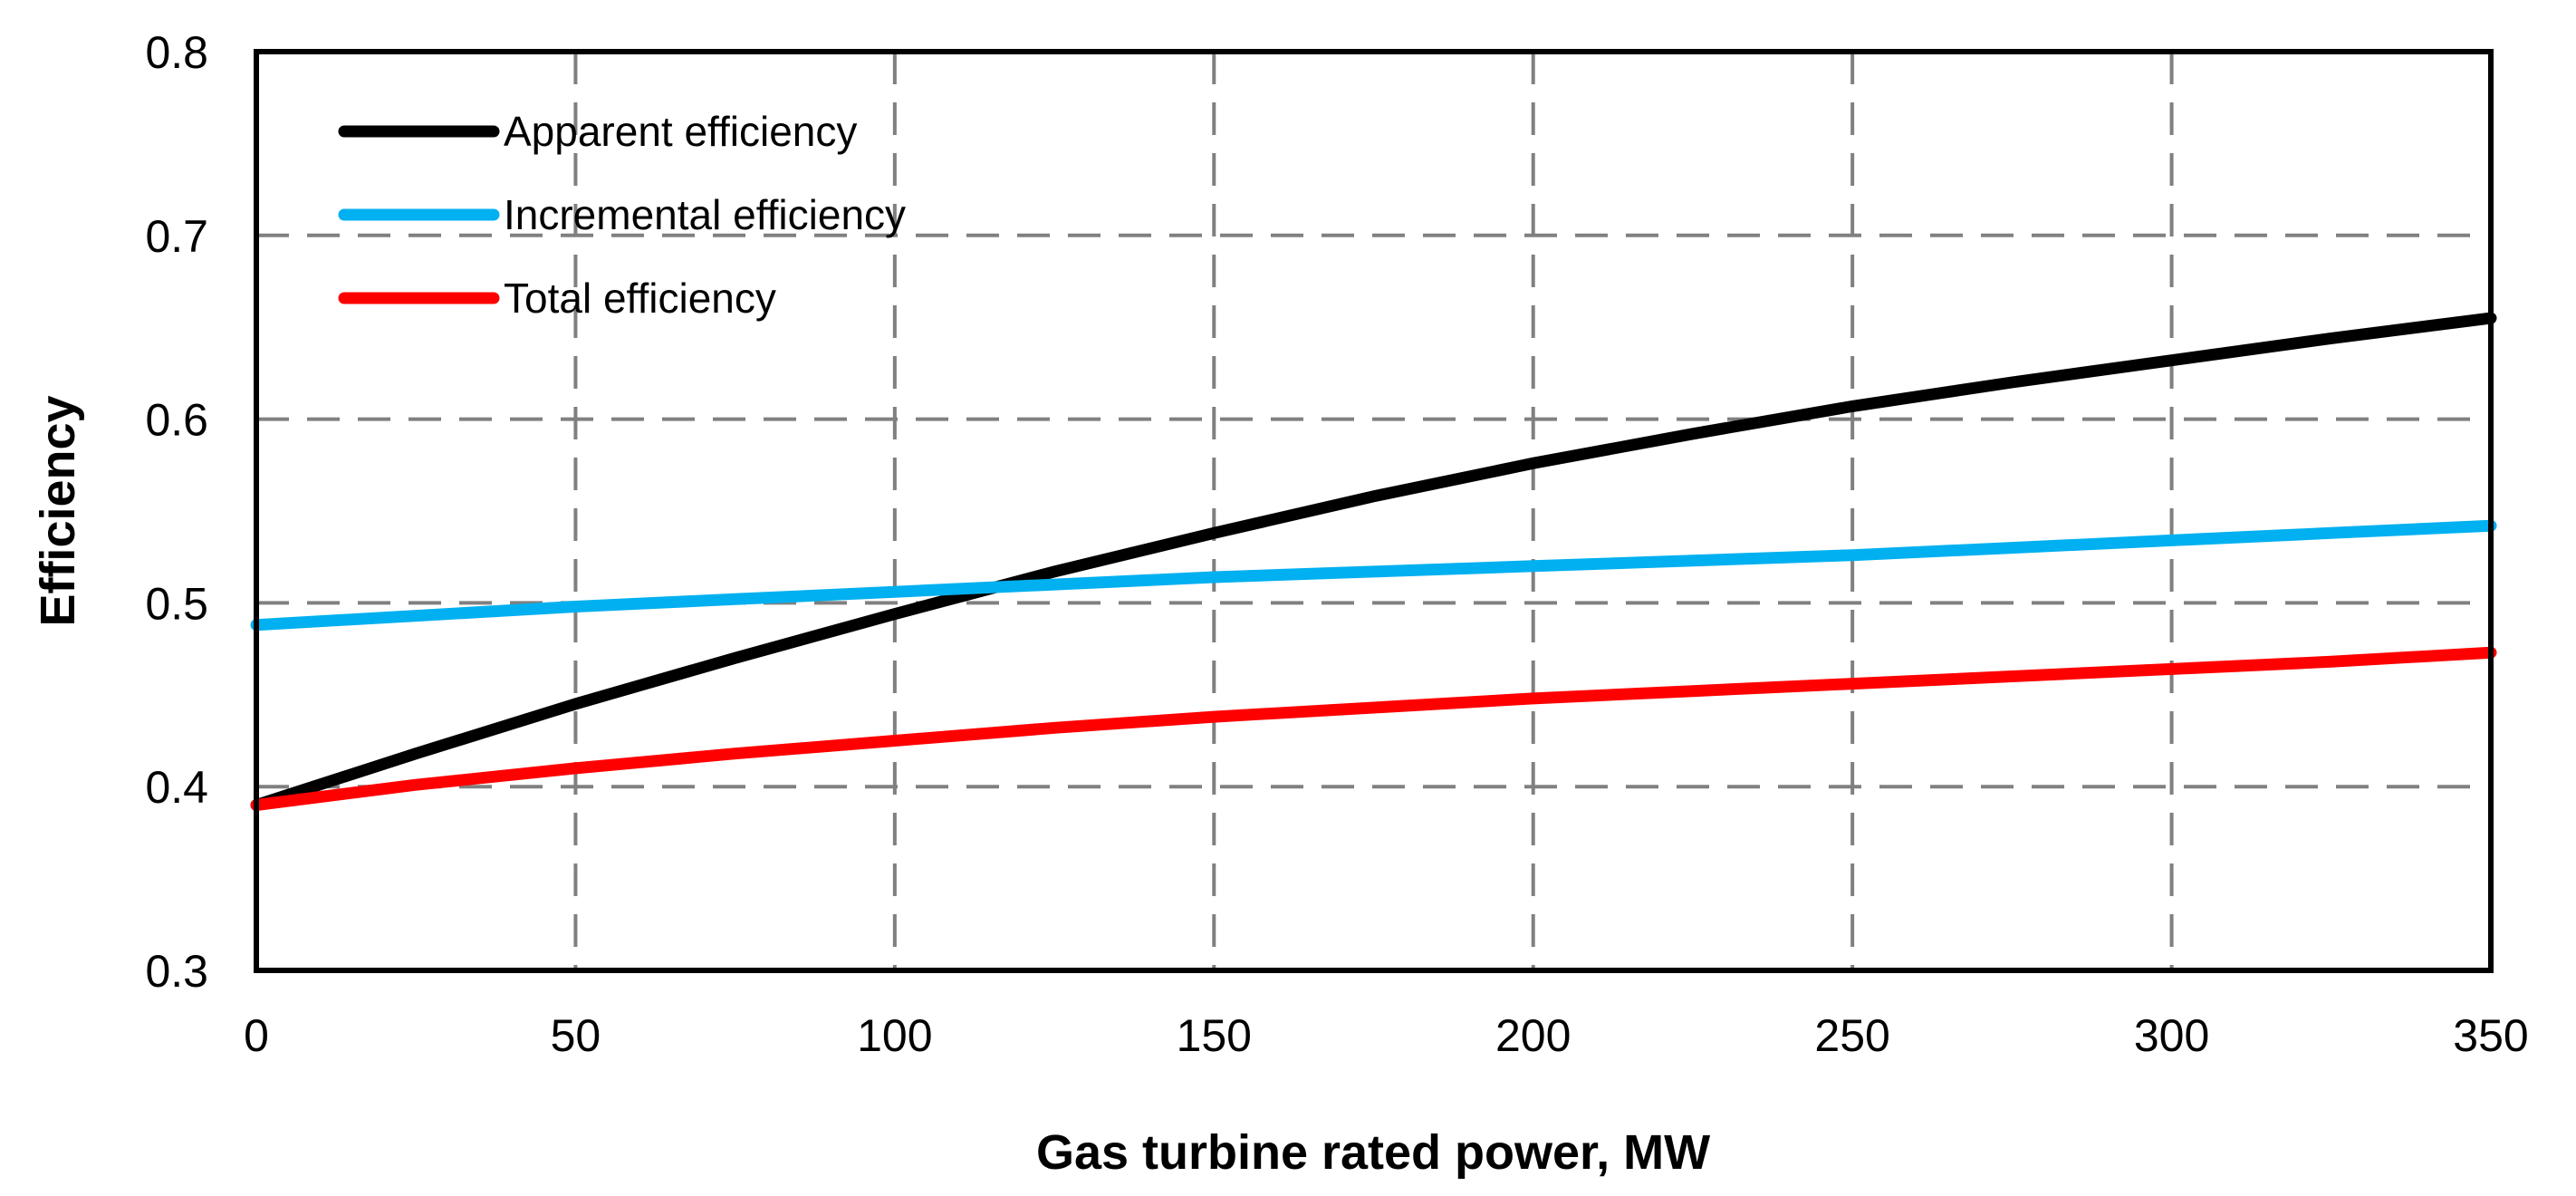 This screenshot has width=2576, height=1196. Describe the element at coordinates (176, 787) in the screenshot. I see `y-tick-label: 0.4` at that location.